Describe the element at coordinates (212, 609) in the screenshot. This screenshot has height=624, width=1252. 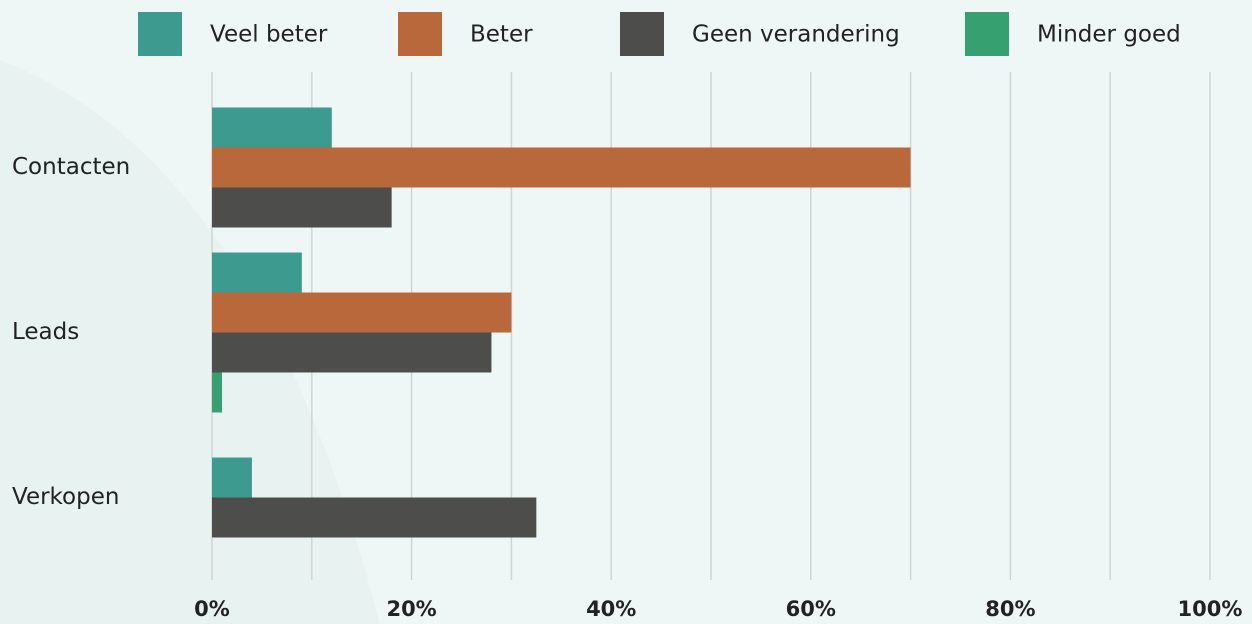
I see `x-tick-label: 0%` at that location.